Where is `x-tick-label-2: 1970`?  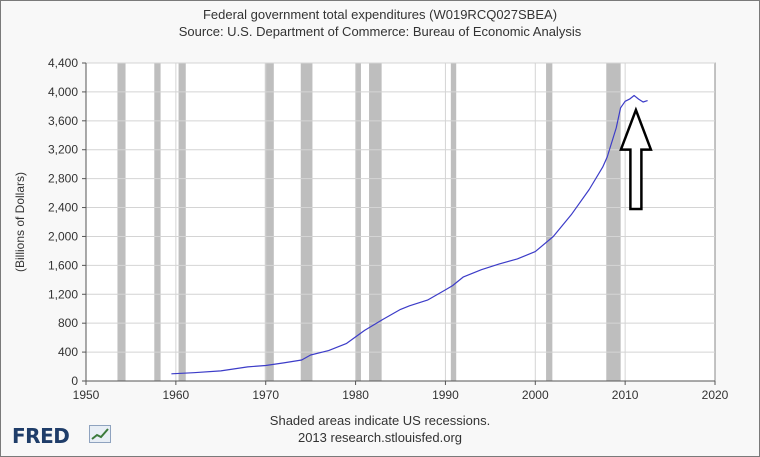 x-tick-label-2: 1970 is located at coordinates (265, 395).